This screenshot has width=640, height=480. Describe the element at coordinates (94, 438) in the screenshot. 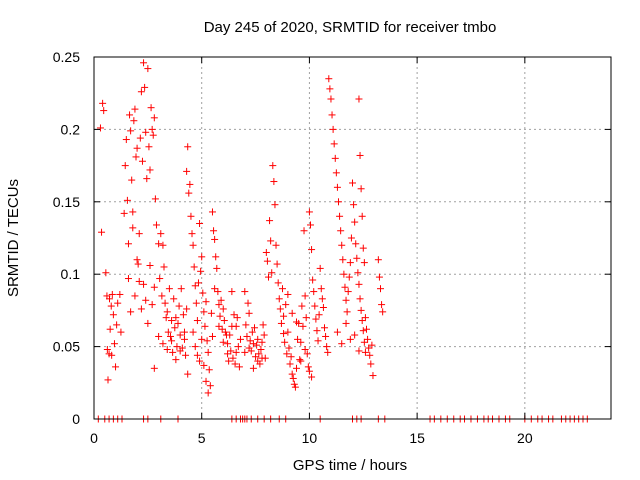

I see `x-tick-label: 0` at that location.